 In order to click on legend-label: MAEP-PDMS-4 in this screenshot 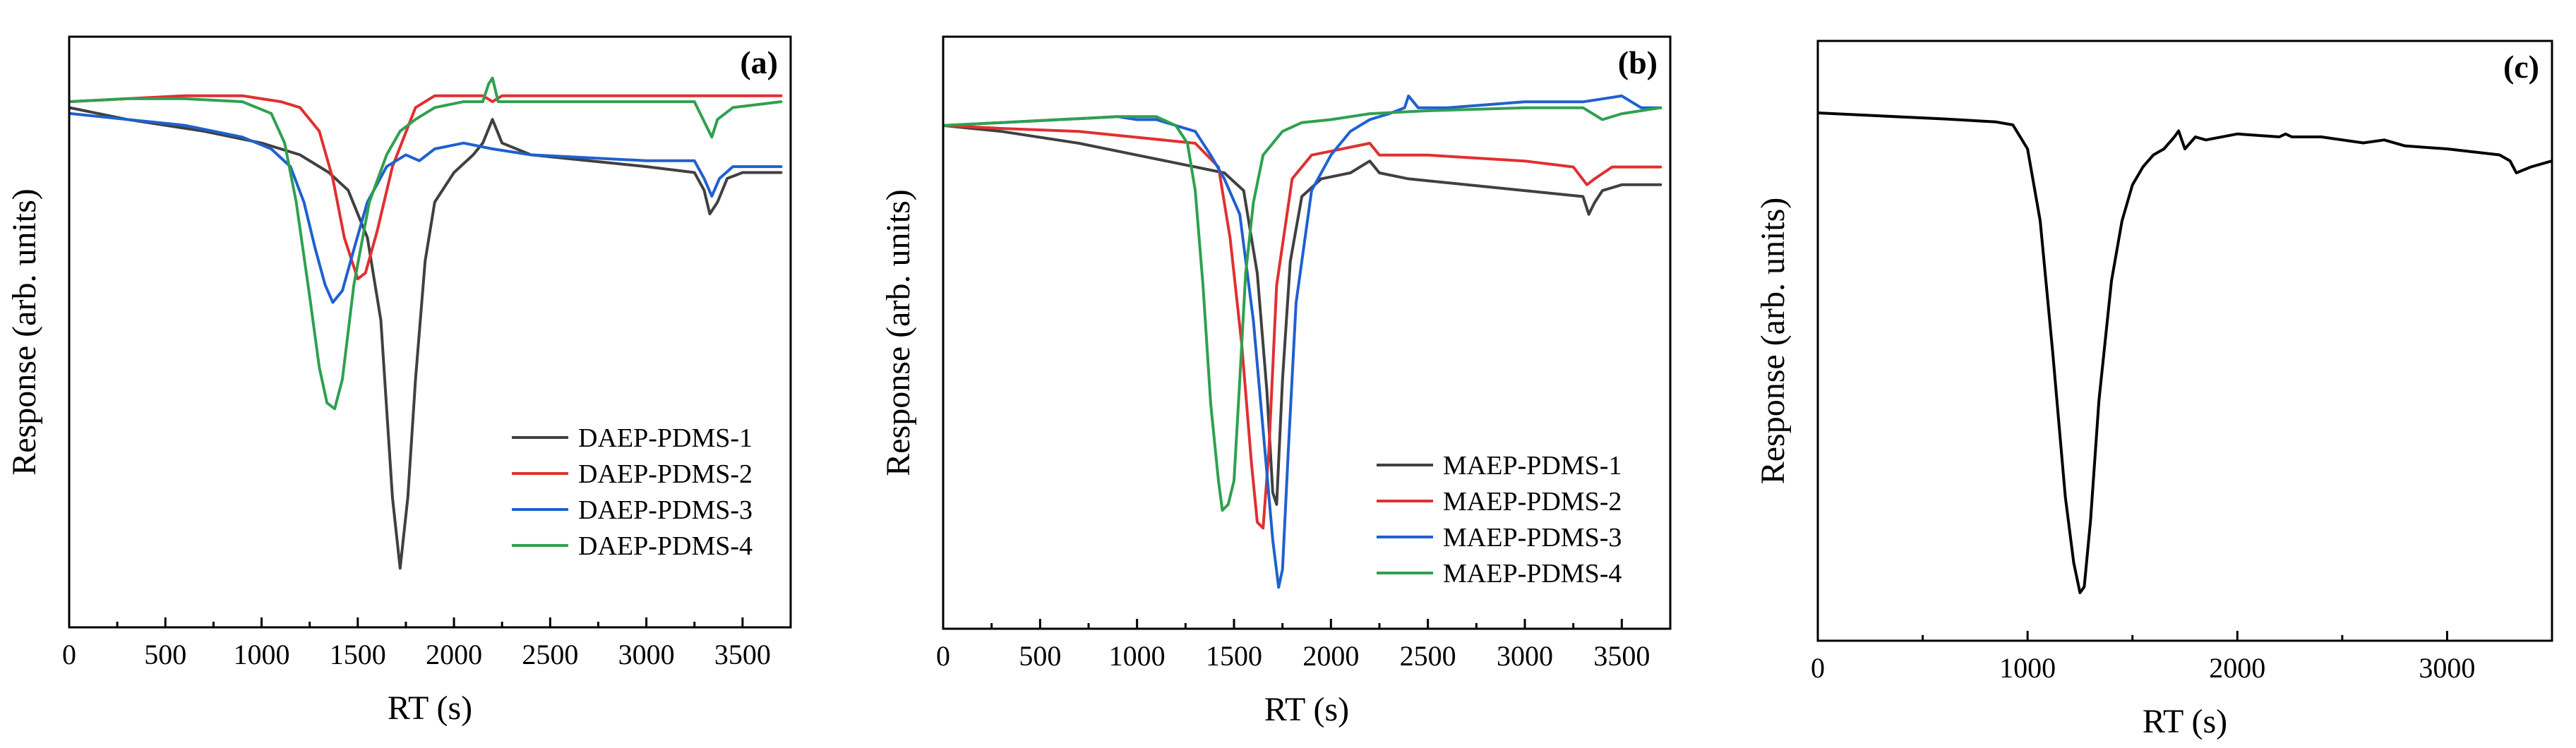, I will do `click(1532, 574)`.